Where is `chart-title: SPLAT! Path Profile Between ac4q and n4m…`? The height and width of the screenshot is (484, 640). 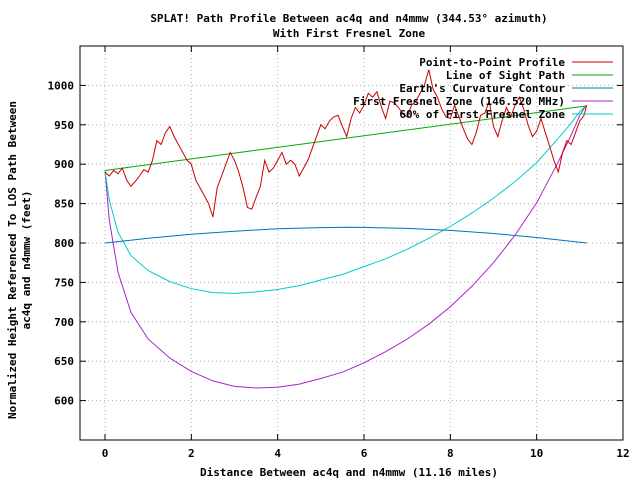 chart-title: SPLAT! Path Profile Between ac4q and n4m… is located at coordinates (348, 18).